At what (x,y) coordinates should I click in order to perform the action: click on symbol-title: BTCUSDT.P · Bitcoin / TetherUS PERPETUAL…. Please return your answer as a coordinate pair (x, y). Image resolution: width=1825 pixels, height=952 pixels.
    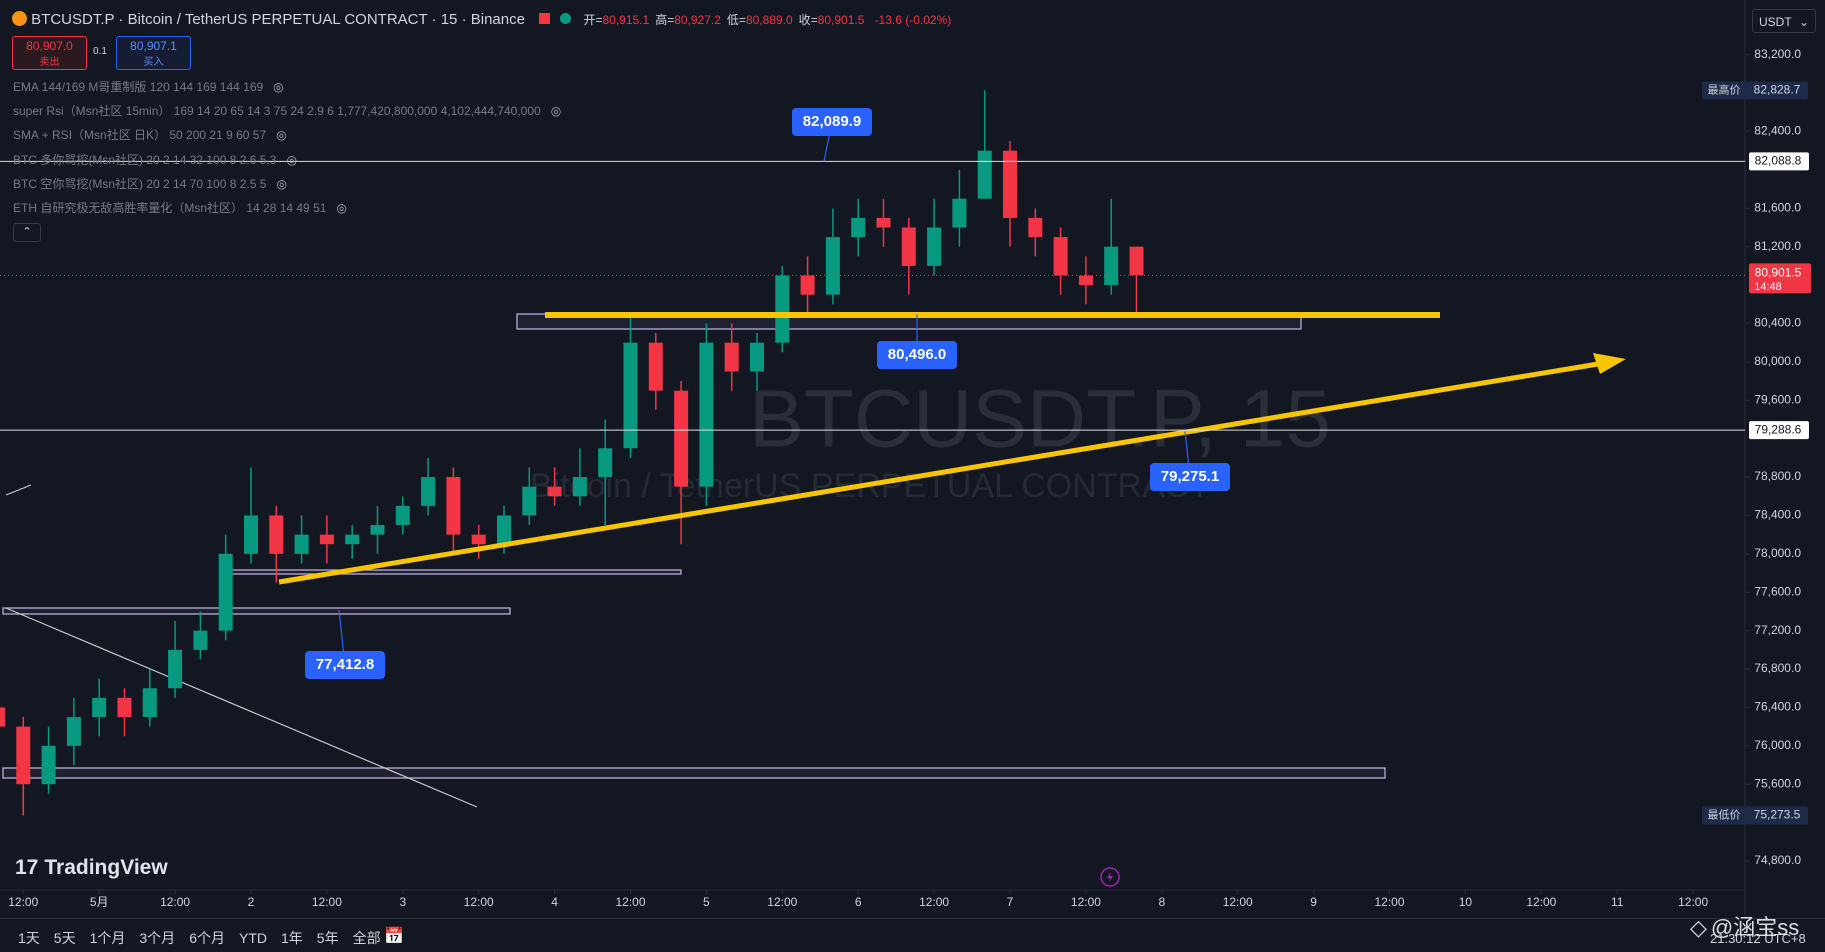
    Looking at the image, I should click on (278, 19).